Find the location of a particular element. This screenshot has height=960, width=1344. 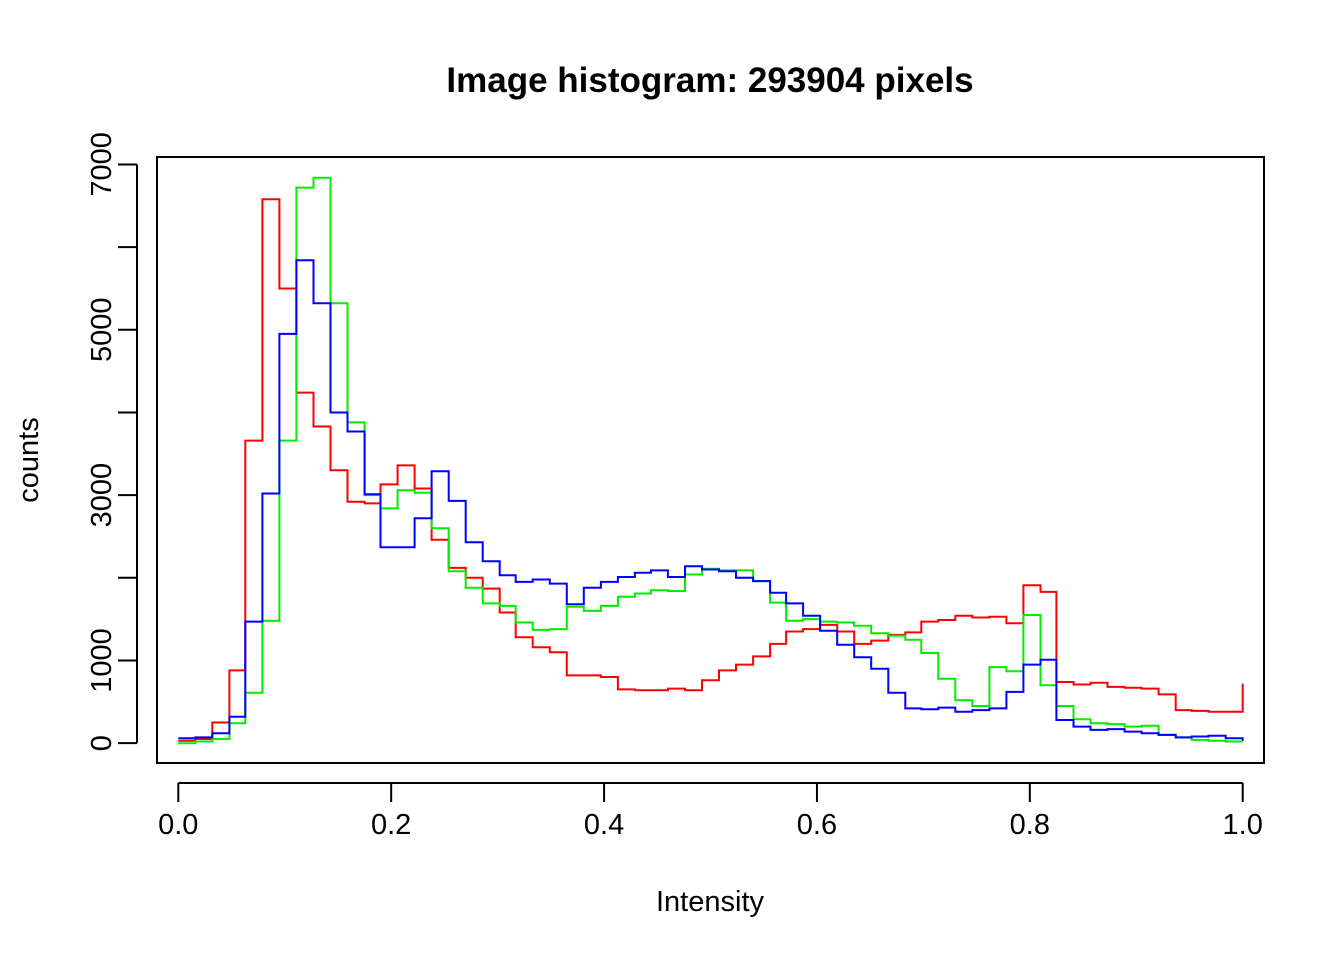

y-tick-label: 3000 is located at coordinates (102, 495).